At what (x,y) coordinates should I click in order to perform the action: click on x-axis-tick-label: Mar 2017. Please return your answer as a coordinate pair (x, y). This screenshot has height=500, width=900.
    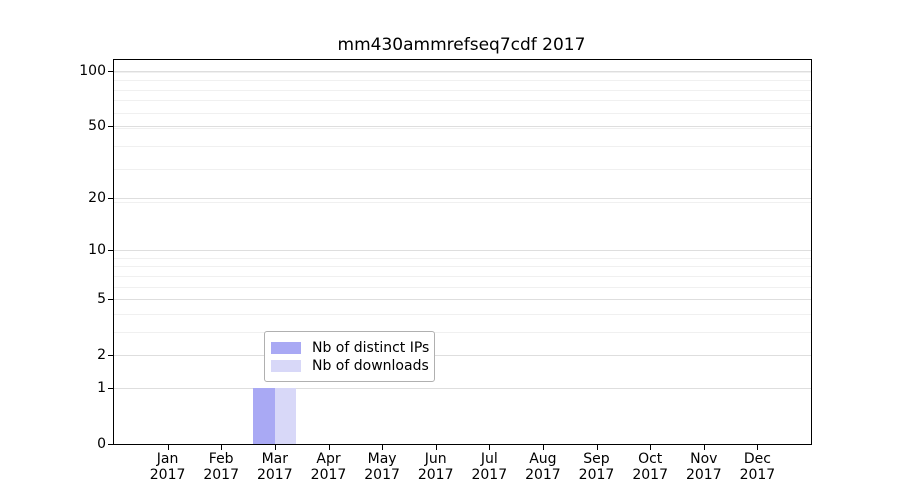
    Looking at the image, I should click on (274, 467).